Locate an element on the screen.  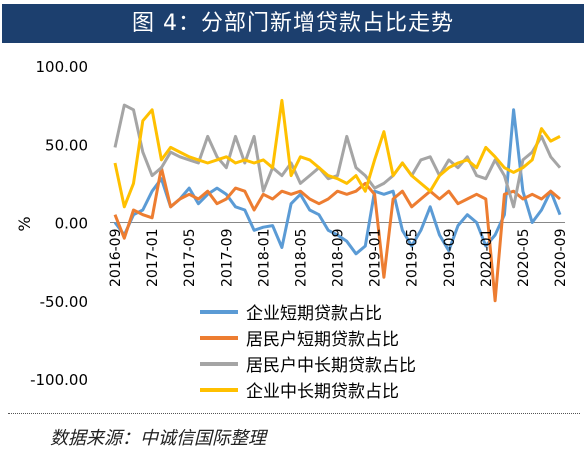
chart-title: 图 4：分部门新增贷款占比走势 is located at coordinates (293, 23).